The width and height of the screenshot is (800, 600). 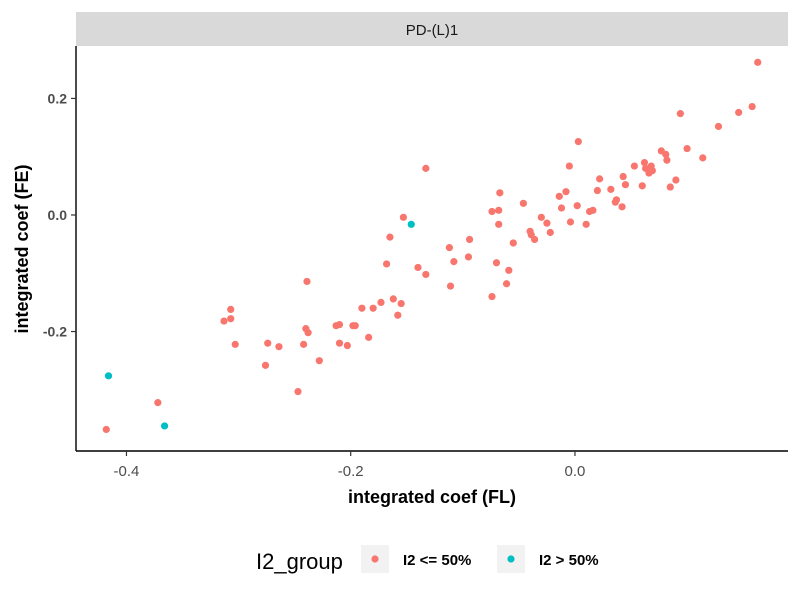 What do you see at coordinates (127, 471) in the screenshot?
I see `x-tick-label: -0.4` at bounding box center [127, 471].